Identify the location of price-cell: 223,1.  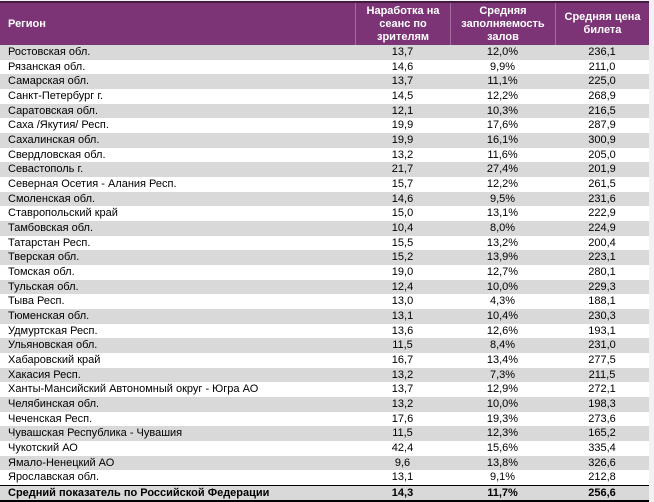
(602, 257).